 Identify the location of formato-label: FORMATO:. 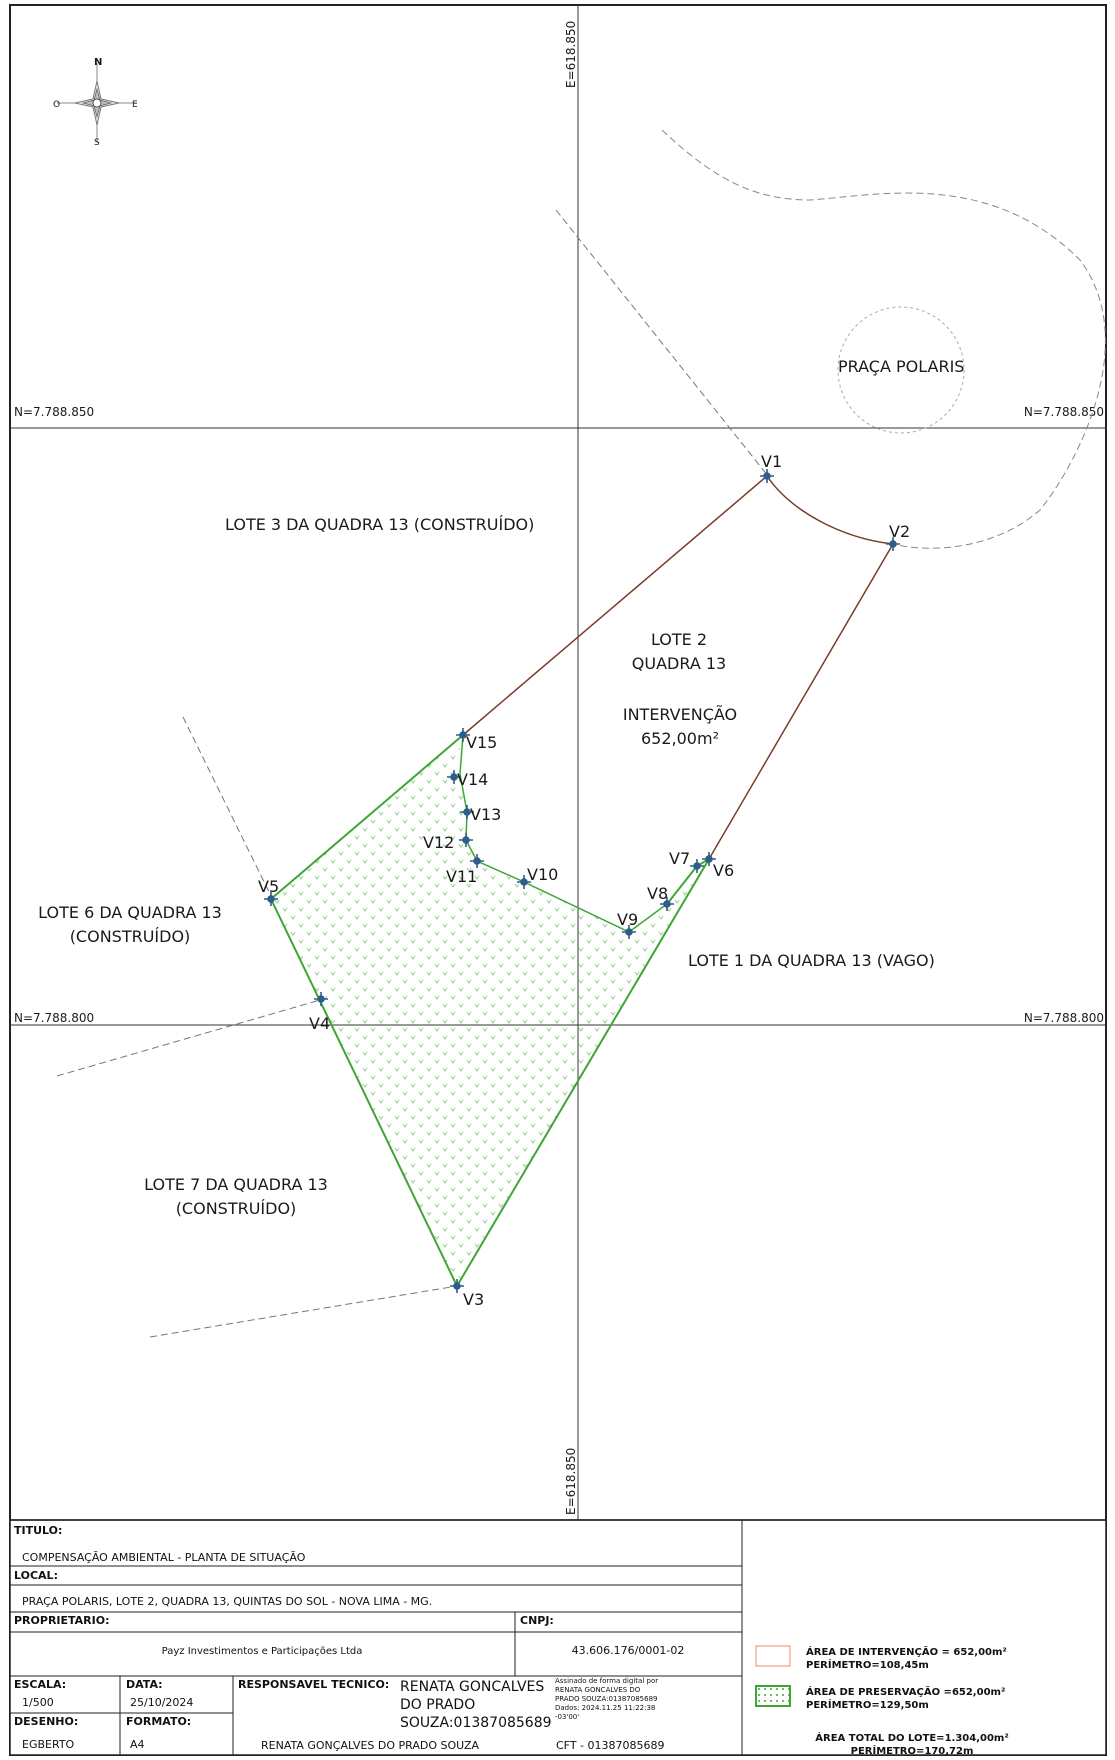
(158, 1721).